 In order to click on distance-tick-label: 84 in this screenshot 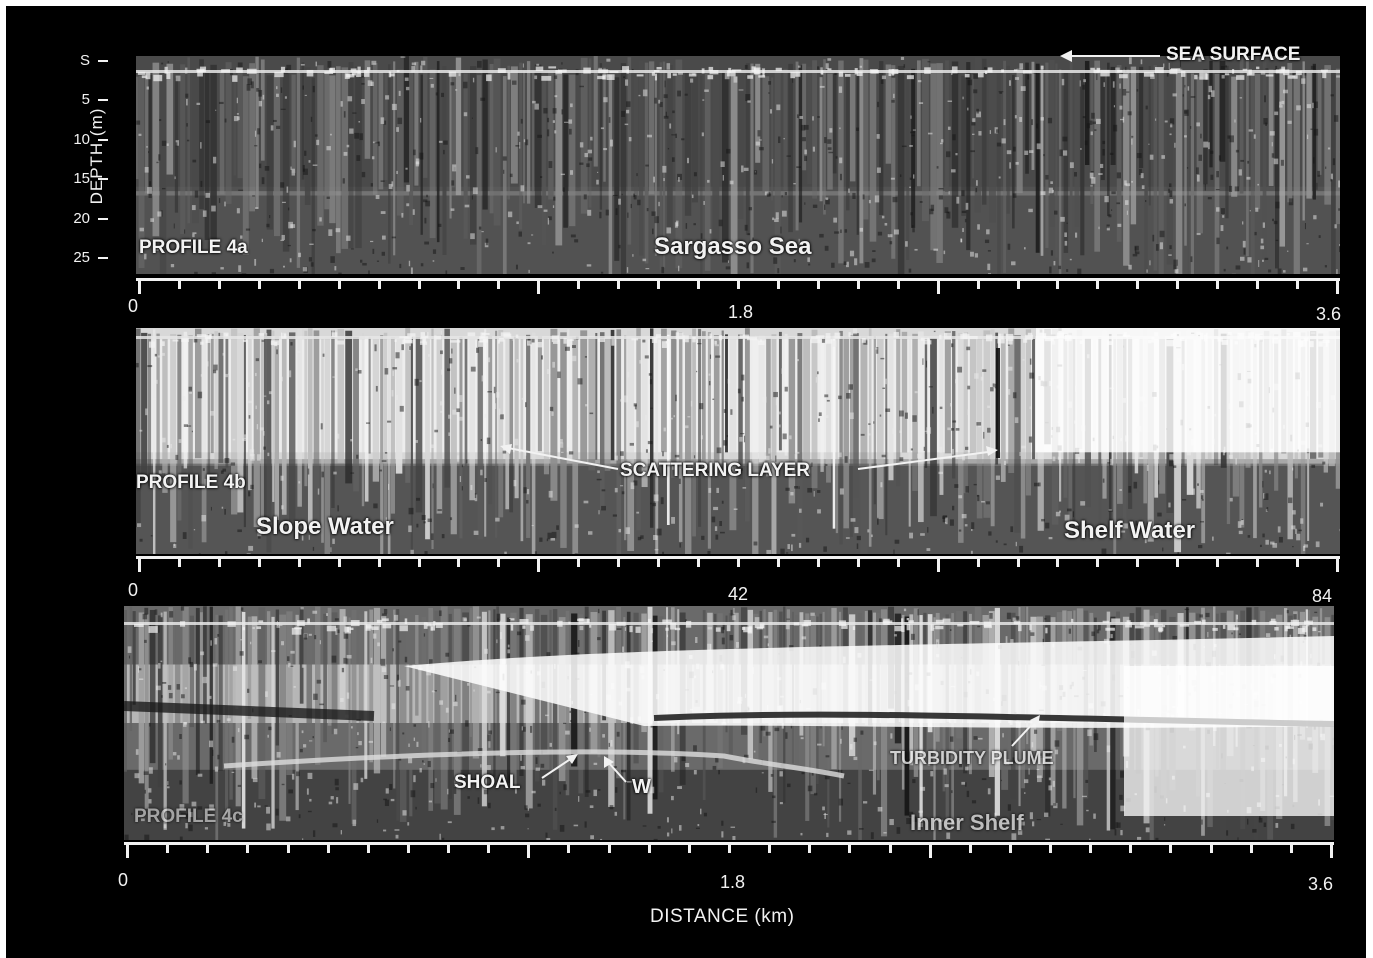, I will do `click(1322, 596)`.